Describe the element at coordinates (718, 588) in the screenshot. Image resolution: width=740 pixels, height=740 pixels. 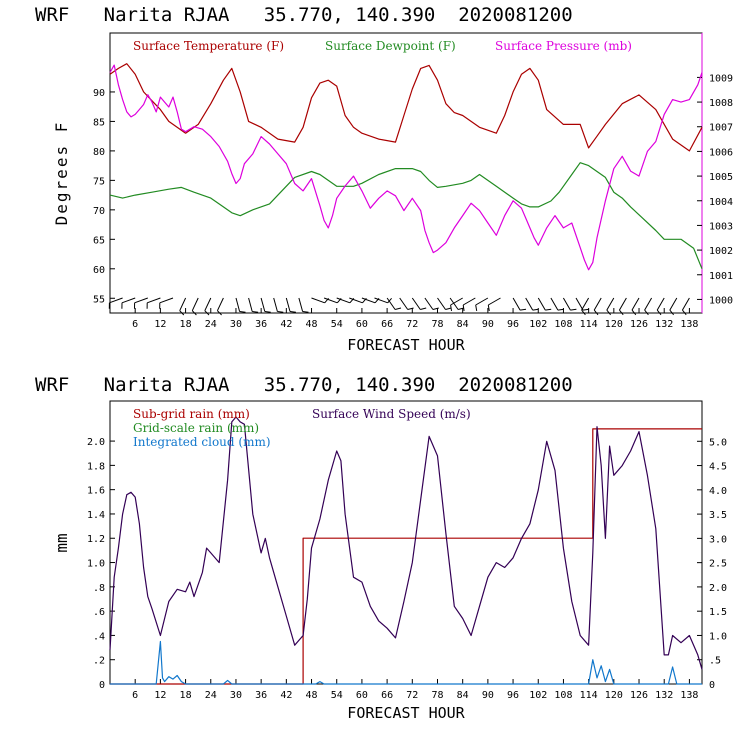
I see `y2-tick-label: 2.0` at that location.